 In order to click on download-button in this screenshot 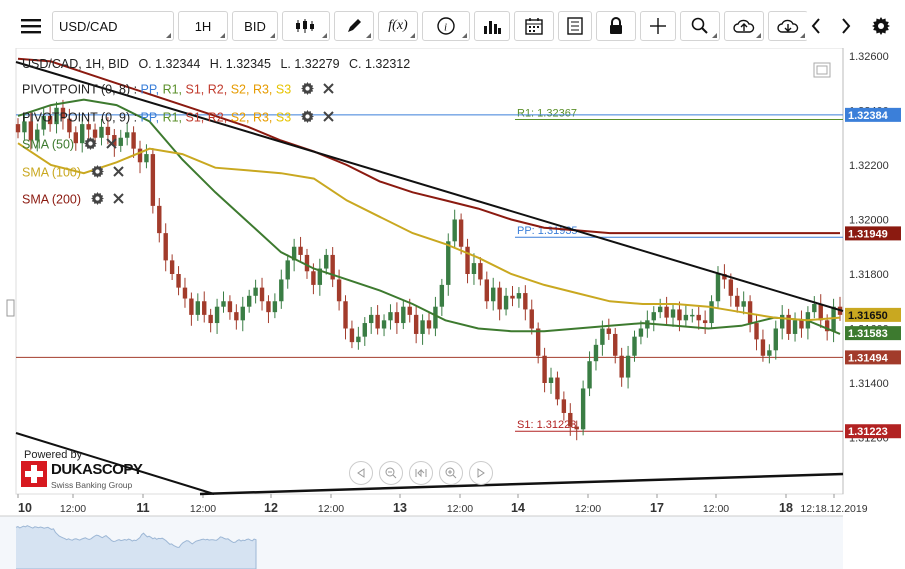, I will do `click(788, 26)`.